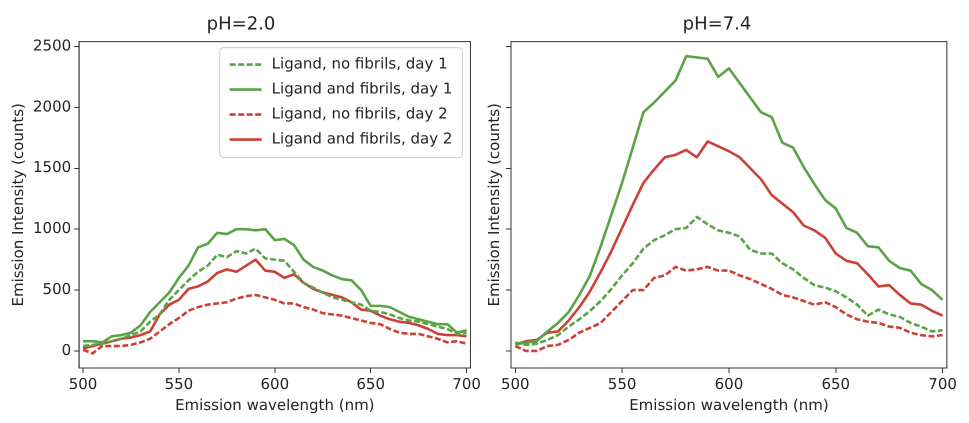 The width and height of the screenshot is (969, 423). I want to click on legend-label: Ligand and fibrils, day 2, so click(362, 138).